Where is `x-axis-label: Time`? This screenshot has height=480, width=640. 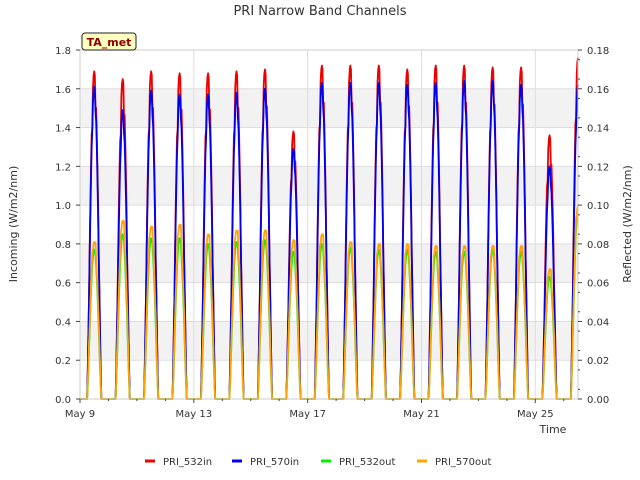
x-axis-label: Time is located at coordinates (553, 429).